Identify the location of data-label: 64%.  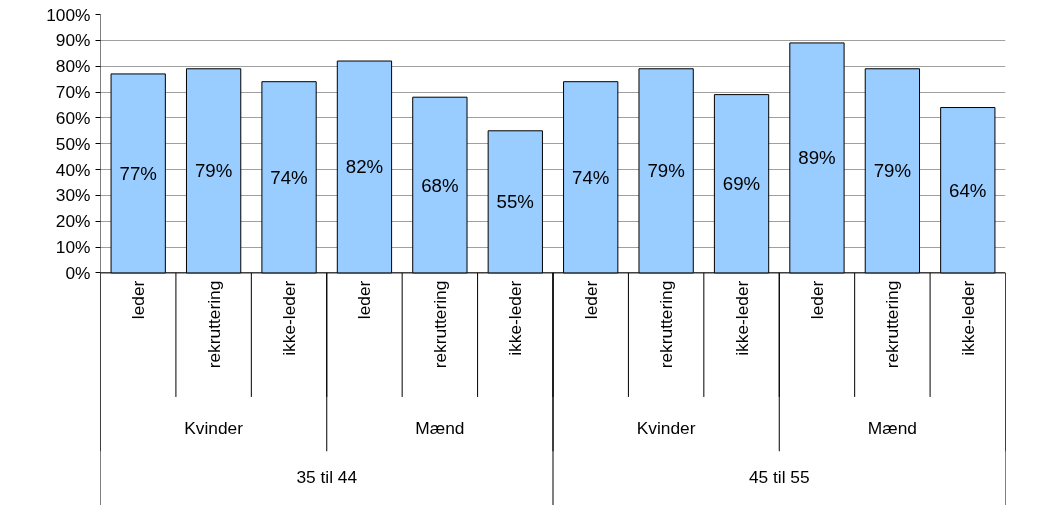
(968, 190).